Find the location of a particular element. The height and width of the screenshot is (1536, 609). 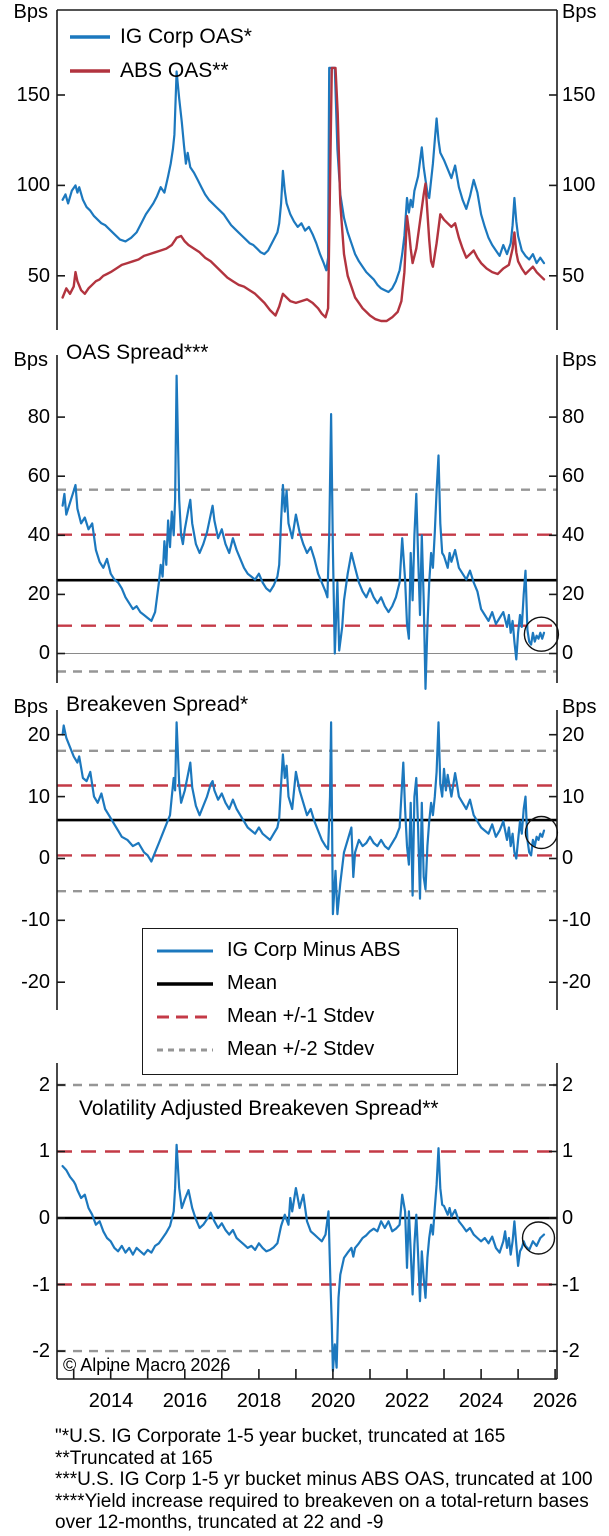

panel-3-unit-label-right: Bps is located at coordinates (579, 707).